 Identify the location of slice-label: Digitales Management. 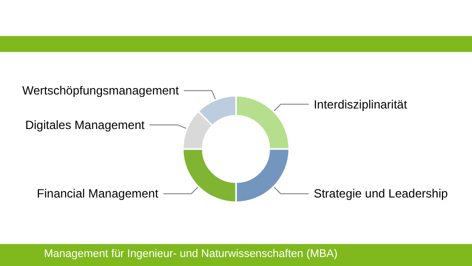
(85, 125).